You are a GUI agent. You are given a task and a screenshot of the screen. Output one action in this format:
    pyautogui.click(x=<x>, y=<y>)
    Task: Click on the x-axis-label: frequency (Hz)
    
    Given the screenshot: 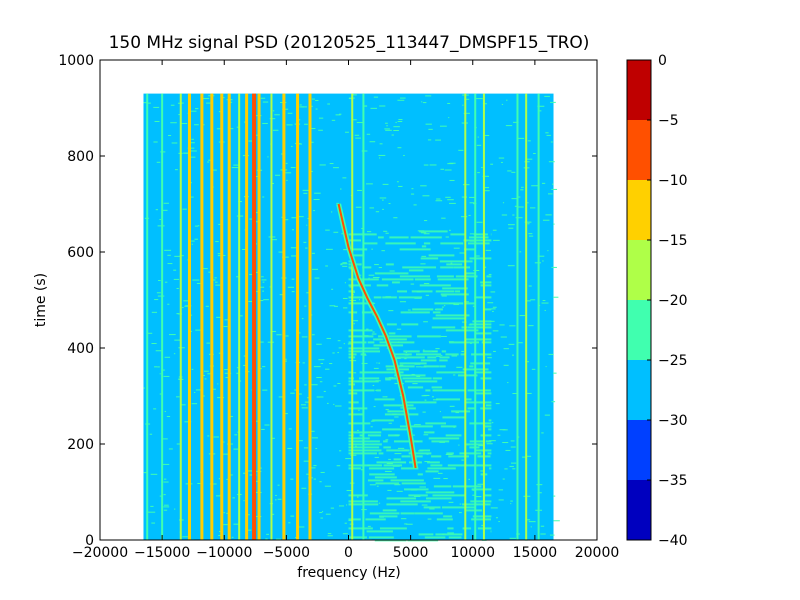 What is the action you would take?
    pyautogui.click(x=348, y=573)
    